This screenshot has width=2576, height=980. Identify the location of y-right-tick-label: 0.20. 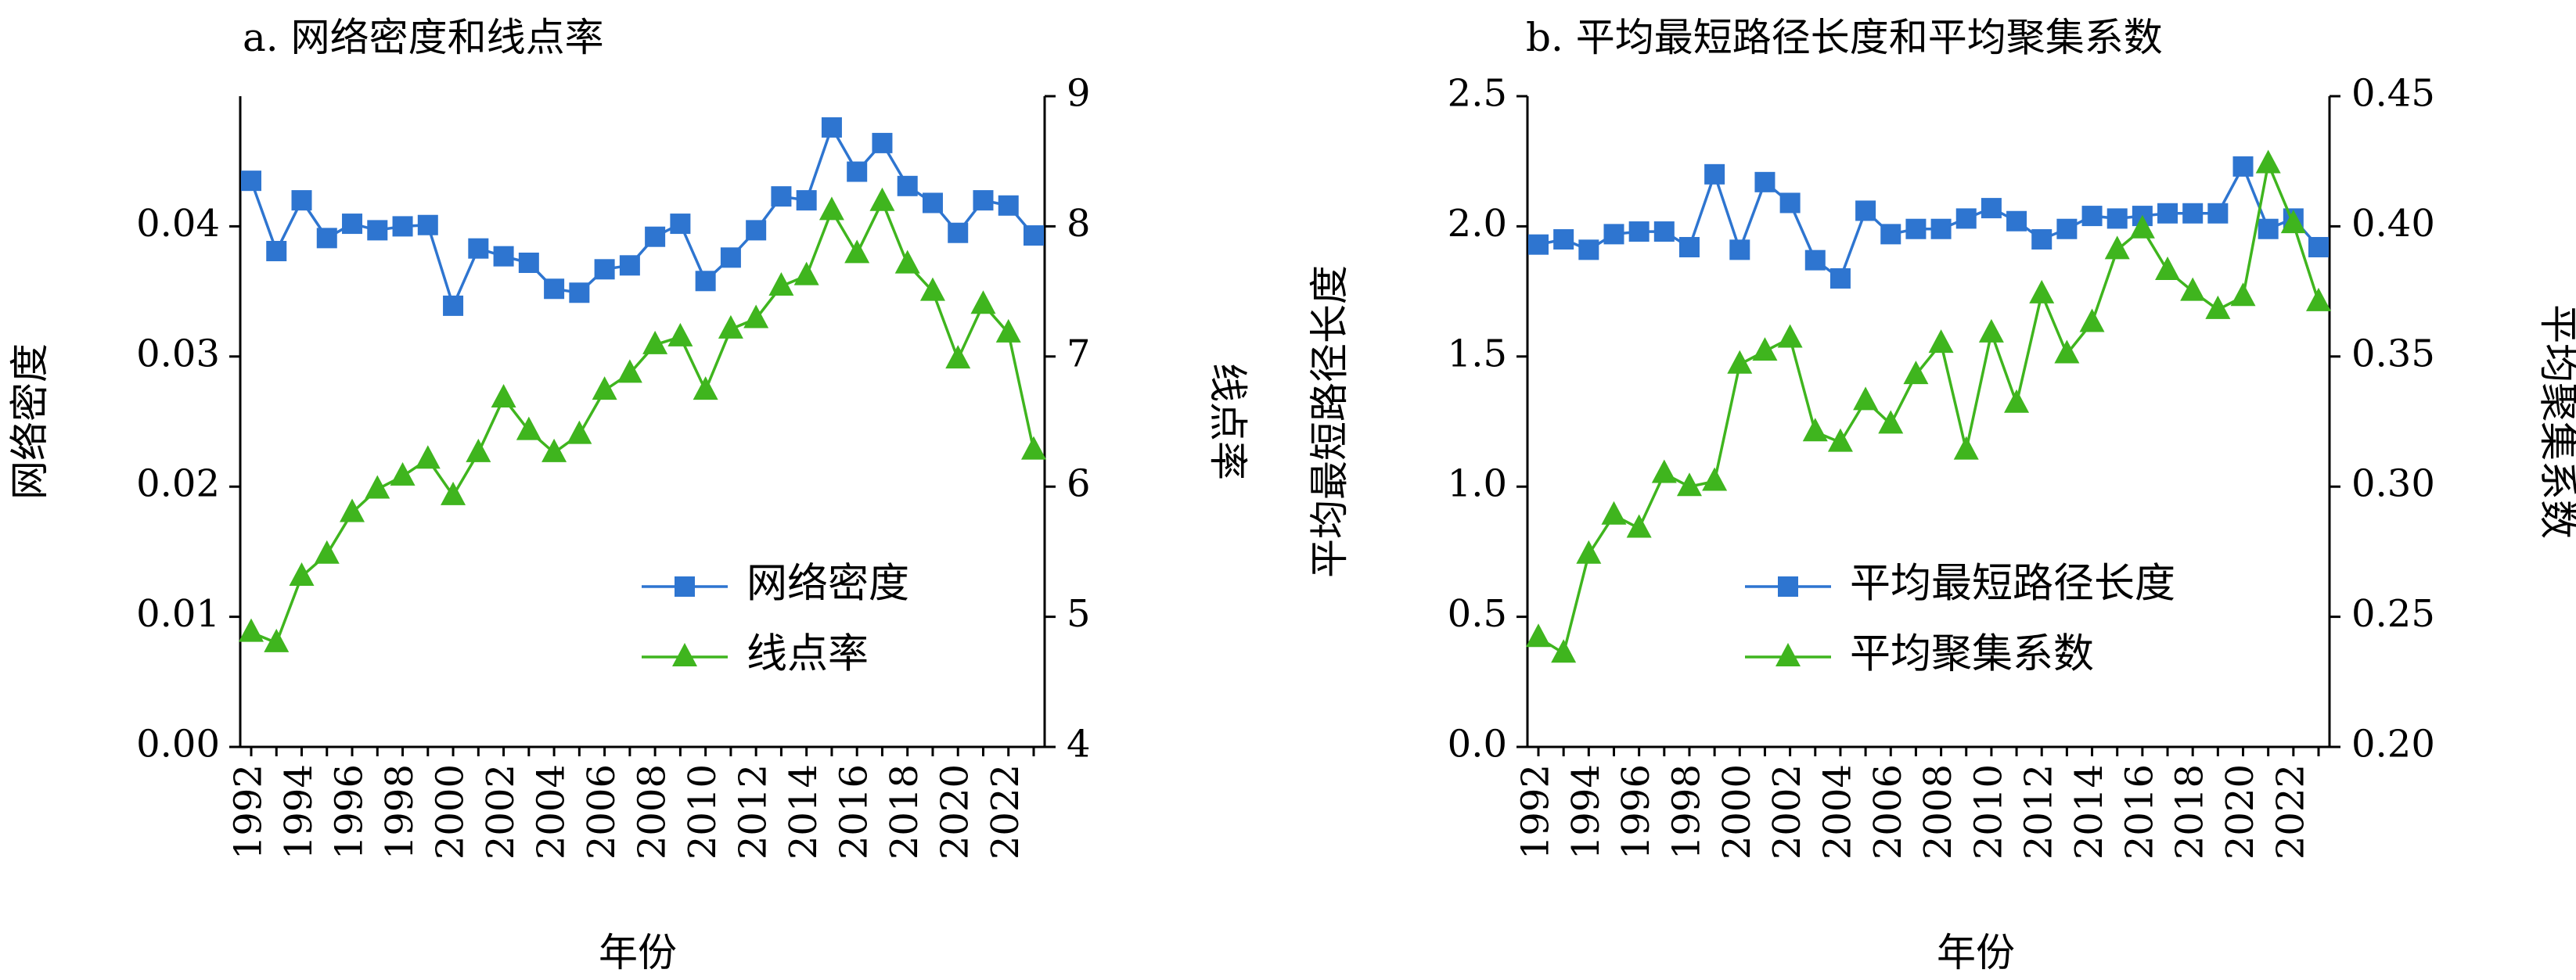
(2393, 744).